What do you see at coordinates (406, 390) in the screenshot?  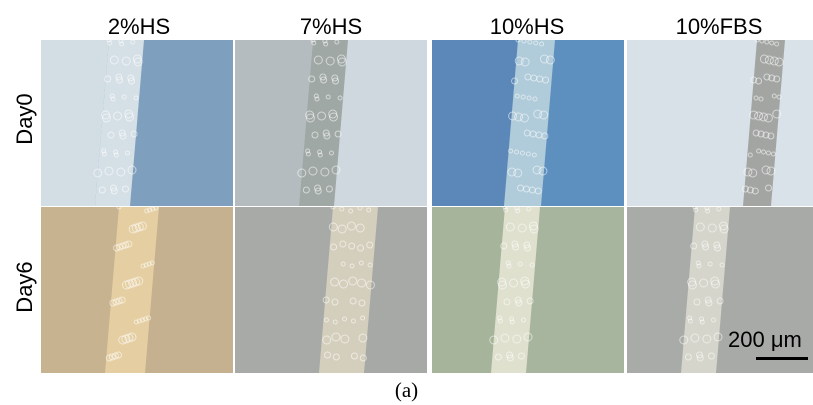 I see `figure-caption: (a)` at bounding box center [406, 390].